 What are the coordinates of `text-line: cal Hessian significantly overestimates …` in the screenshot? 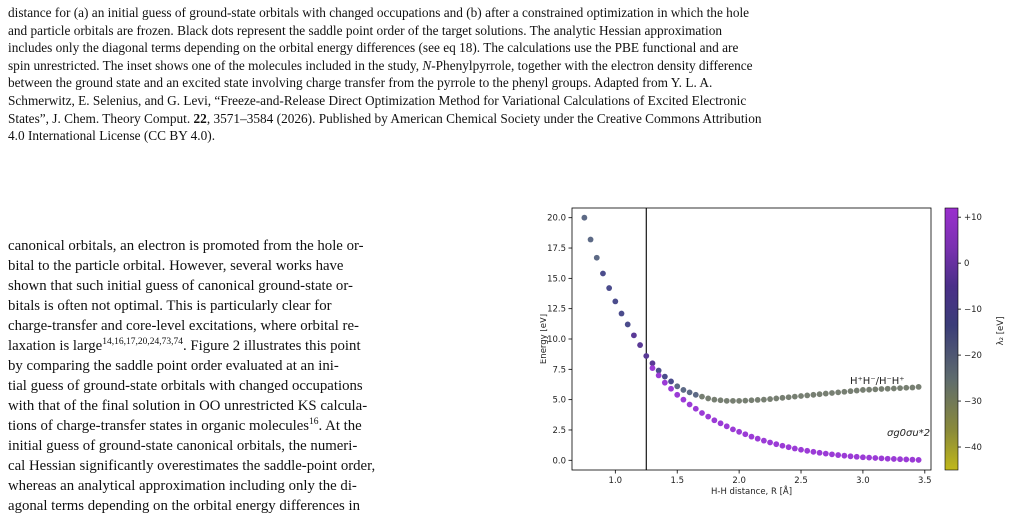 It's located at (192, 466).